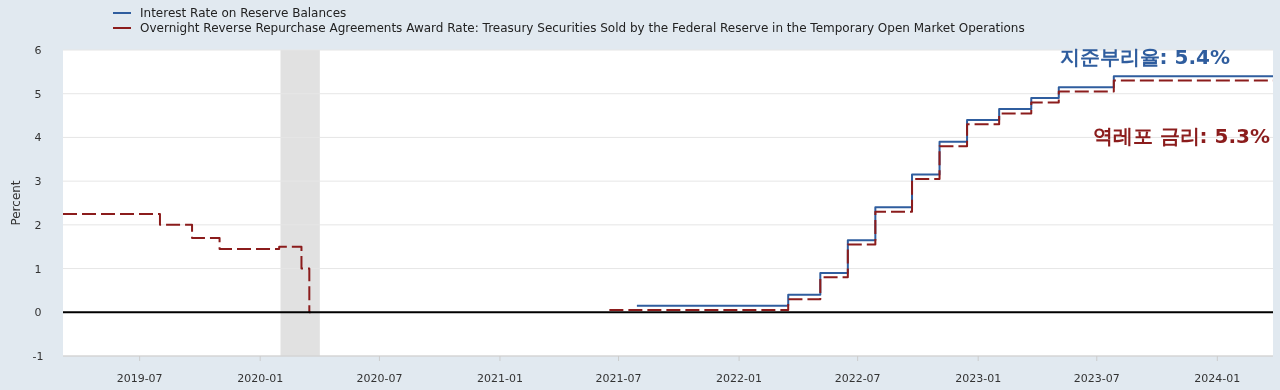  Describe the element at coordinates (38, 313) in the screenshot. I see `y-tick-label: 0` at that location.